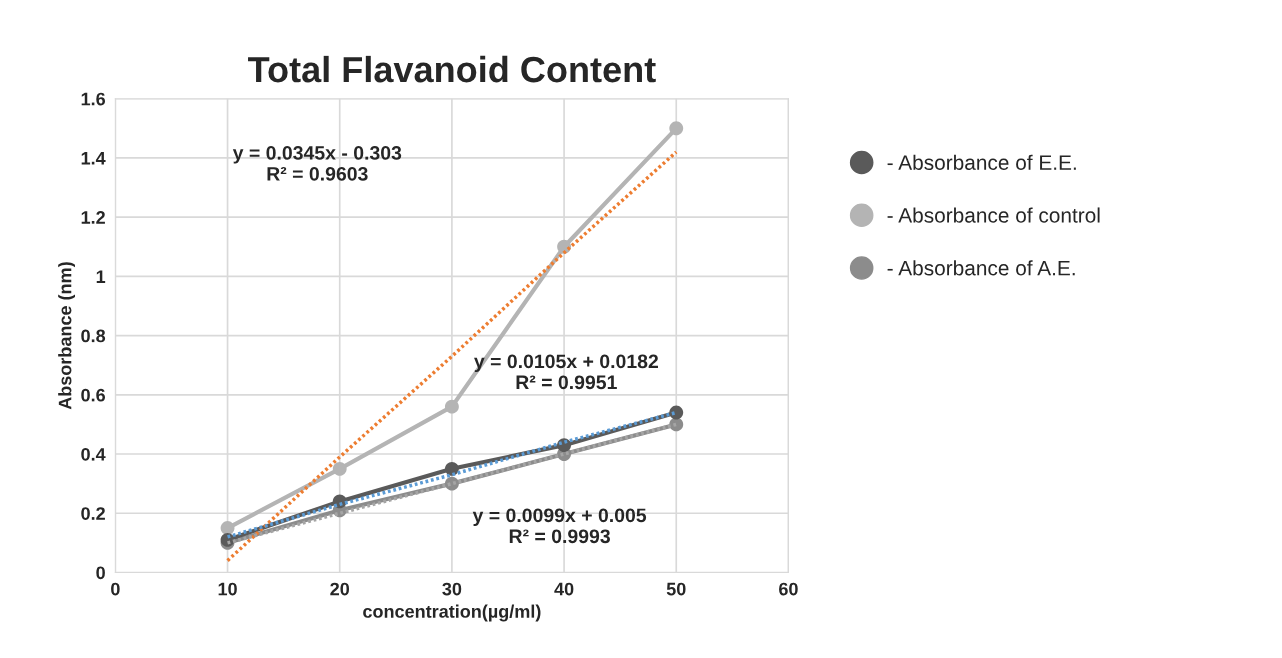 This screenshot has width=1282, height=658. What do you see at coordinates (93, 217) in the screenshot?
I see `y-tick-label: 1.2` at bounding box center [93, 217].